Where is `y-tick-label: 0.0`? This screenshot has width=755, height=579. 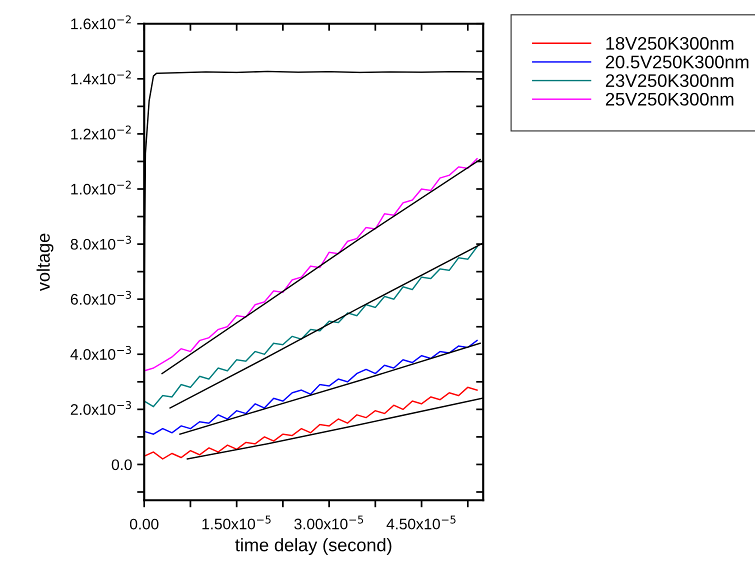
y-tick-label: 0.0 is located at coordinates (122, 464).